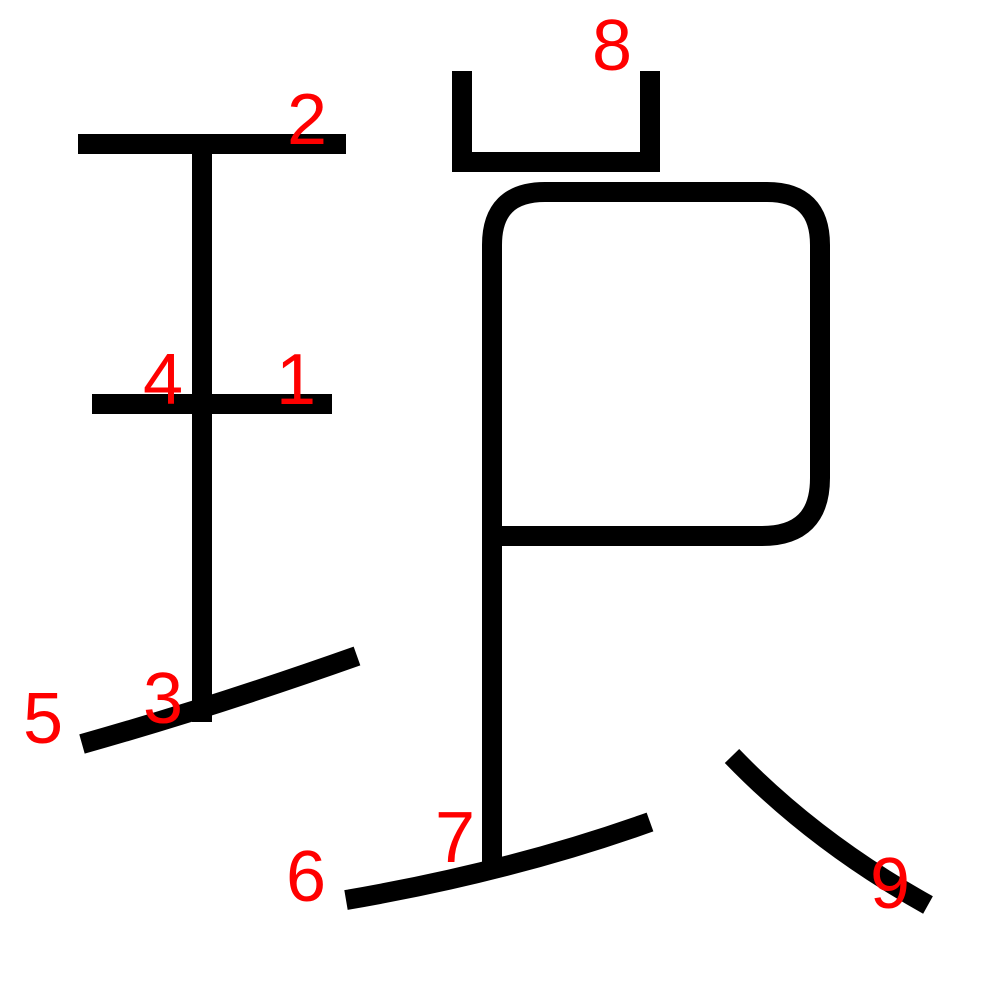  Describe the element at coordinates (612, 46) in the screenshot. I see `label-8: 8` at that location.